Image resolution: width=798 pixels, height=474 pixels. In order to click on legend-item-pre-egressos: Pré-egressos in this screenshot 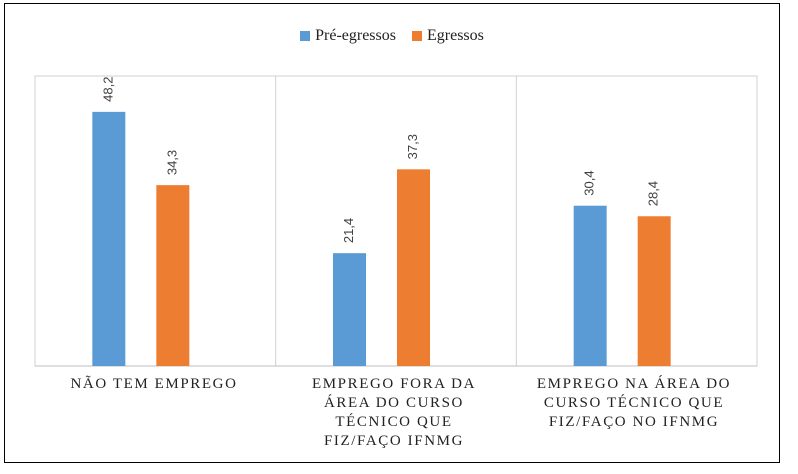, I will do `click(348, 36)`.